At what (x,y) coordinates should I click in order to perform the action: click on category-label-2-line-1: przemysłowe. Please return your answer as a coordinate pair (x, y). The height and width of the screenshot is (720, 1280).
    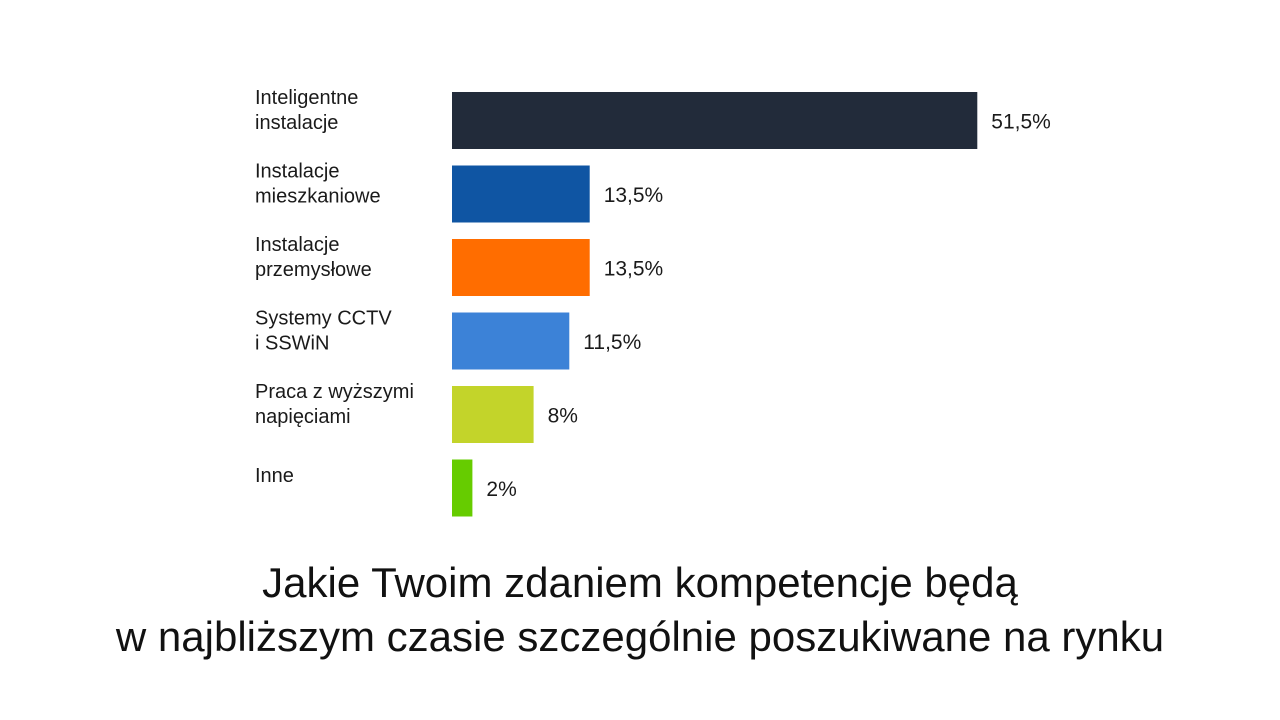
    Looking at the image, I should click on (313, 270).